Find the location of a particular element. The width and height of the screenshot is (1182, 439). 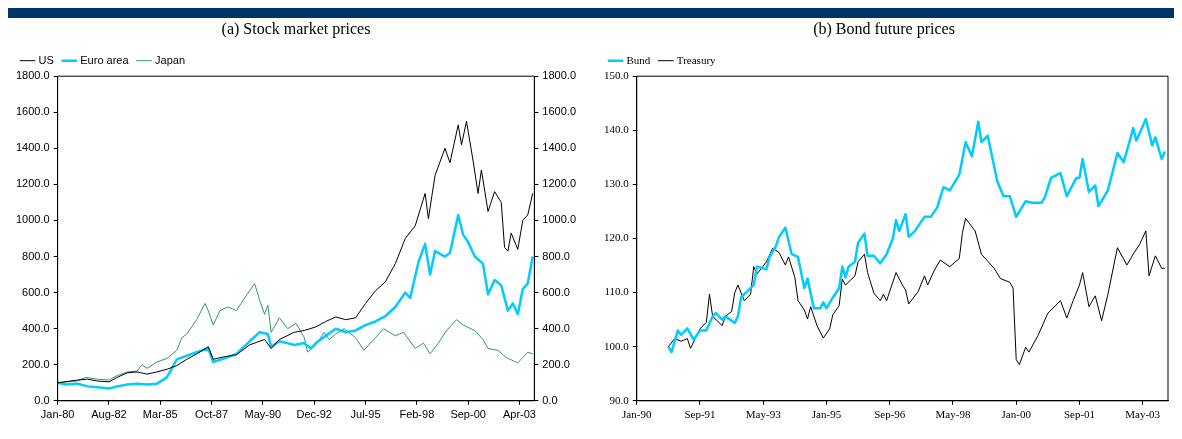

x-tick-label: May-98 is located at coordinates (953, 414).